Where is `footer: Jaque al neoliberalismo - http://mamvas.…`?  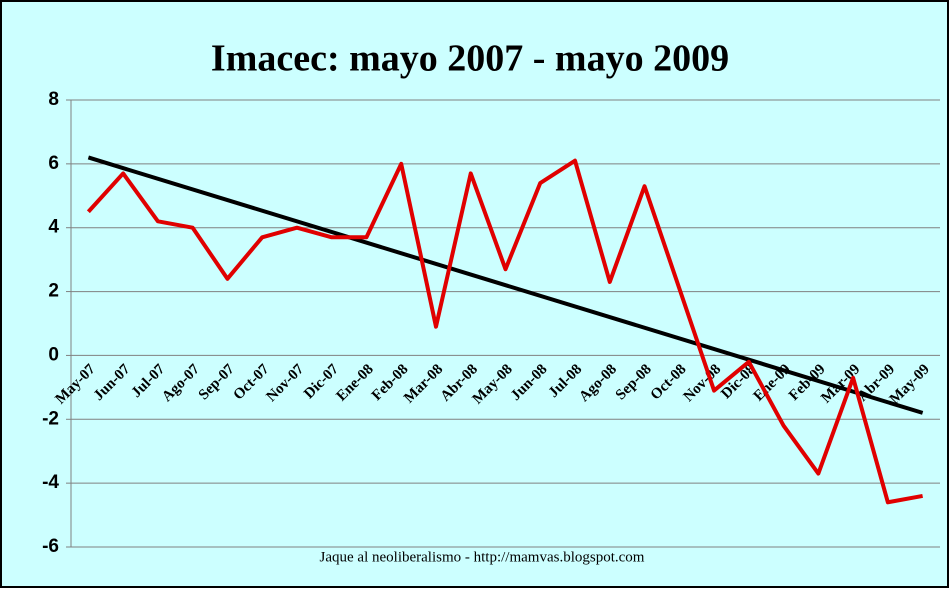
footer: Jaque al neoliberalismo - http://mamvas.… is located at coordinates (482, 557).